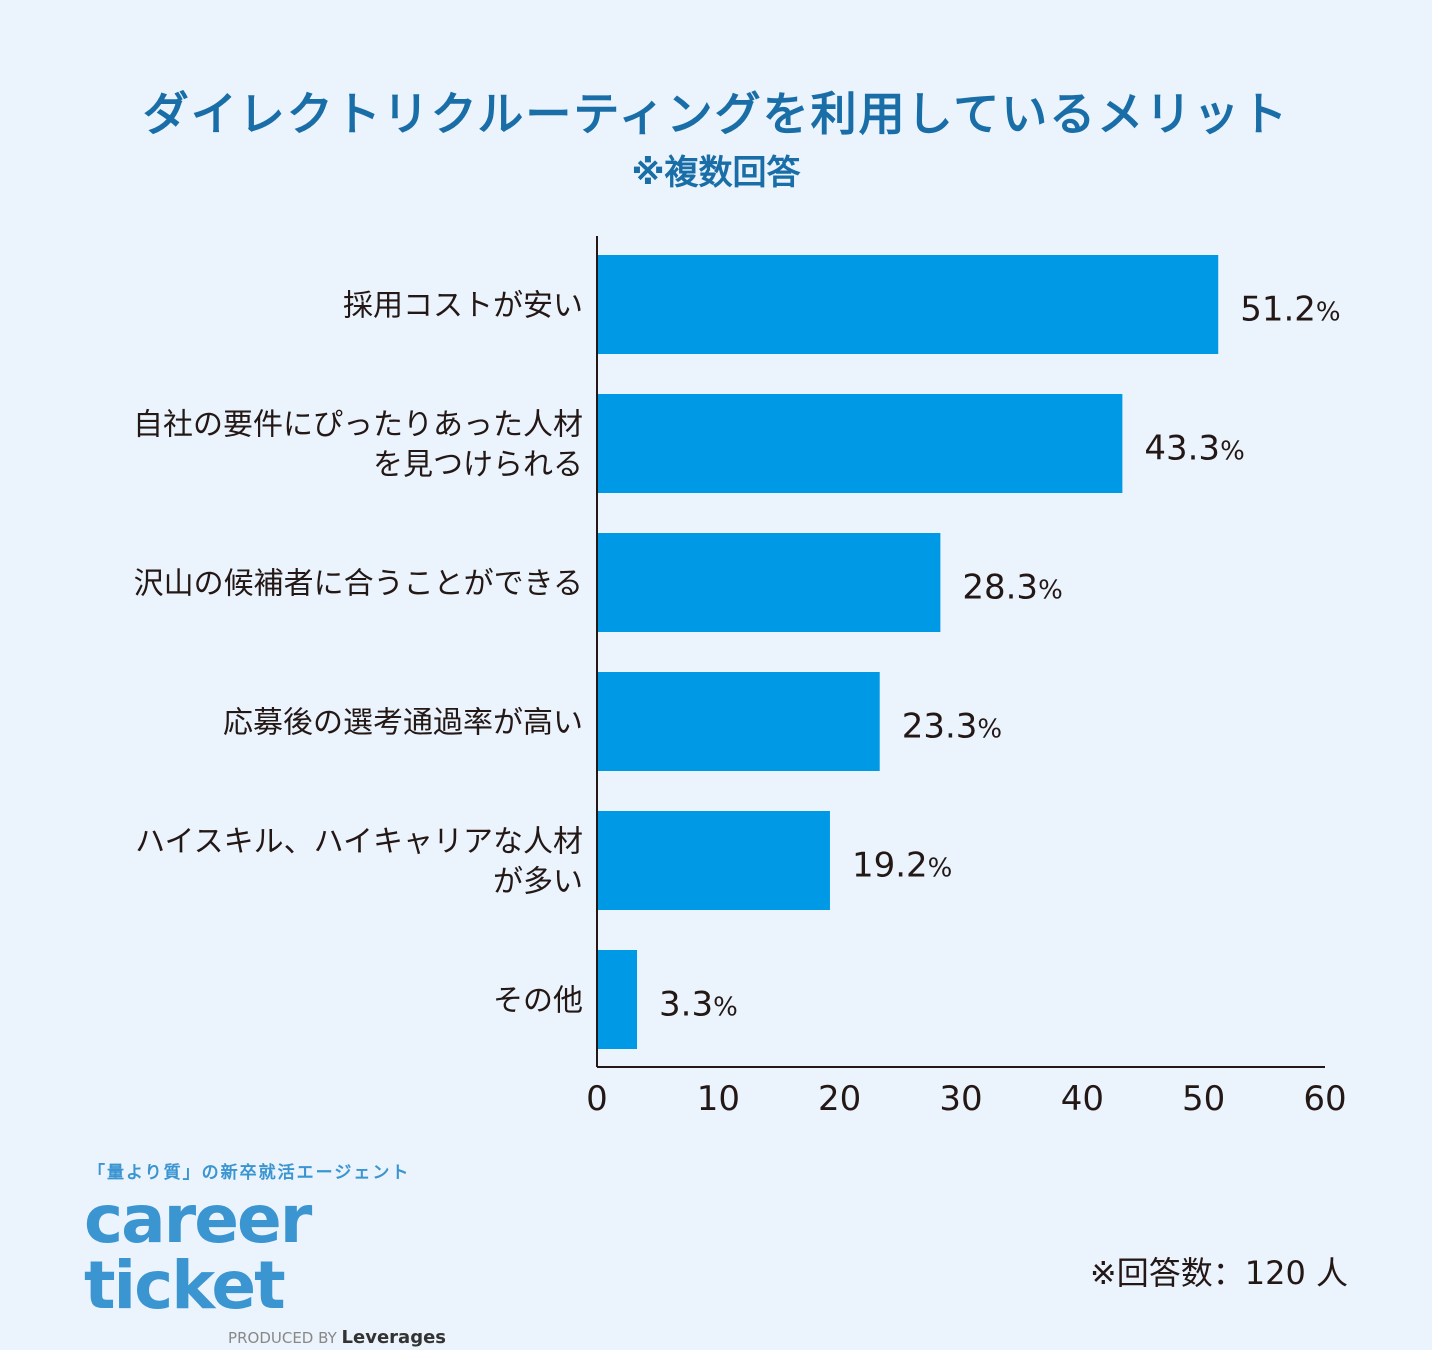 This screenshot has width=1432, height=1350. What do you see at coordinates (463, 306) in the screenshot?
I see `category-label-0: 採用コストが安い` at bounding box center [463, 306].